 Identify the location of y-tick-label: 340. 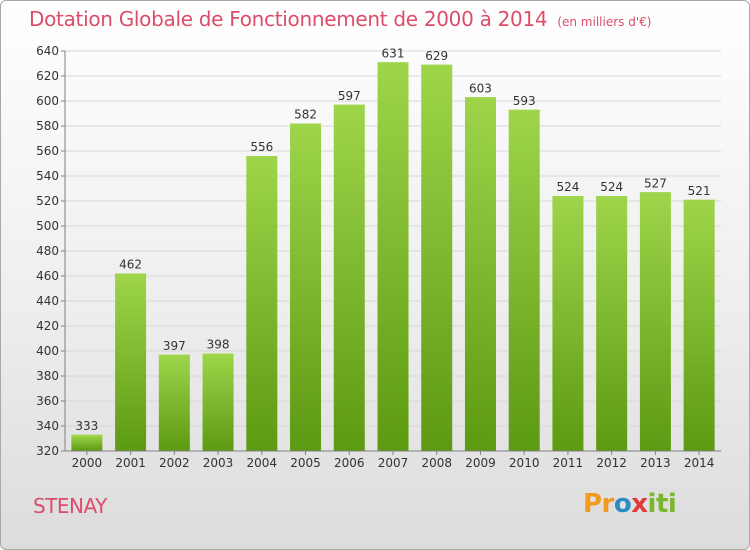
(47, 426).